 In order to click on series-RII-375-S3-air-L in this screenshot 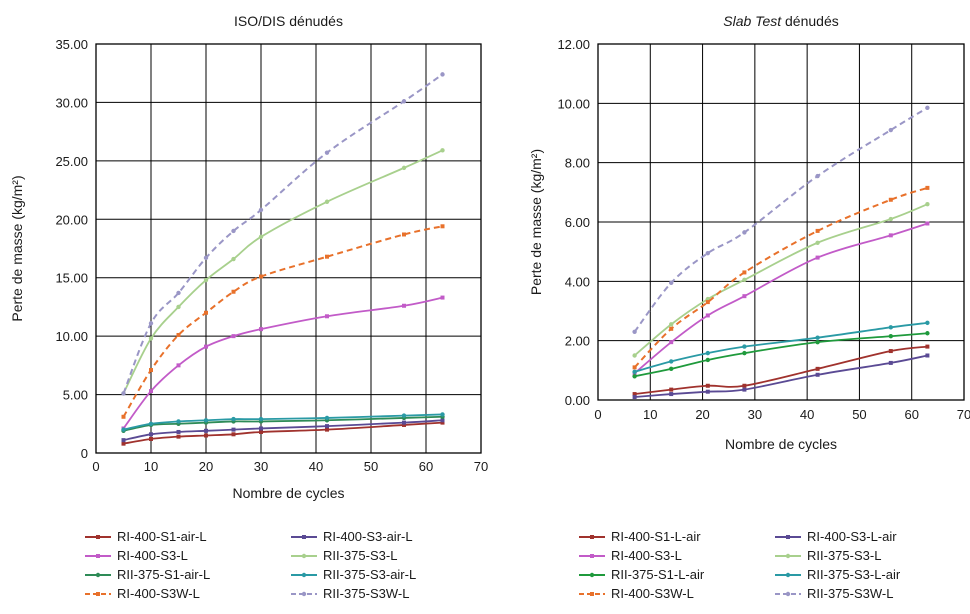, I will do `click(283, 422)`.